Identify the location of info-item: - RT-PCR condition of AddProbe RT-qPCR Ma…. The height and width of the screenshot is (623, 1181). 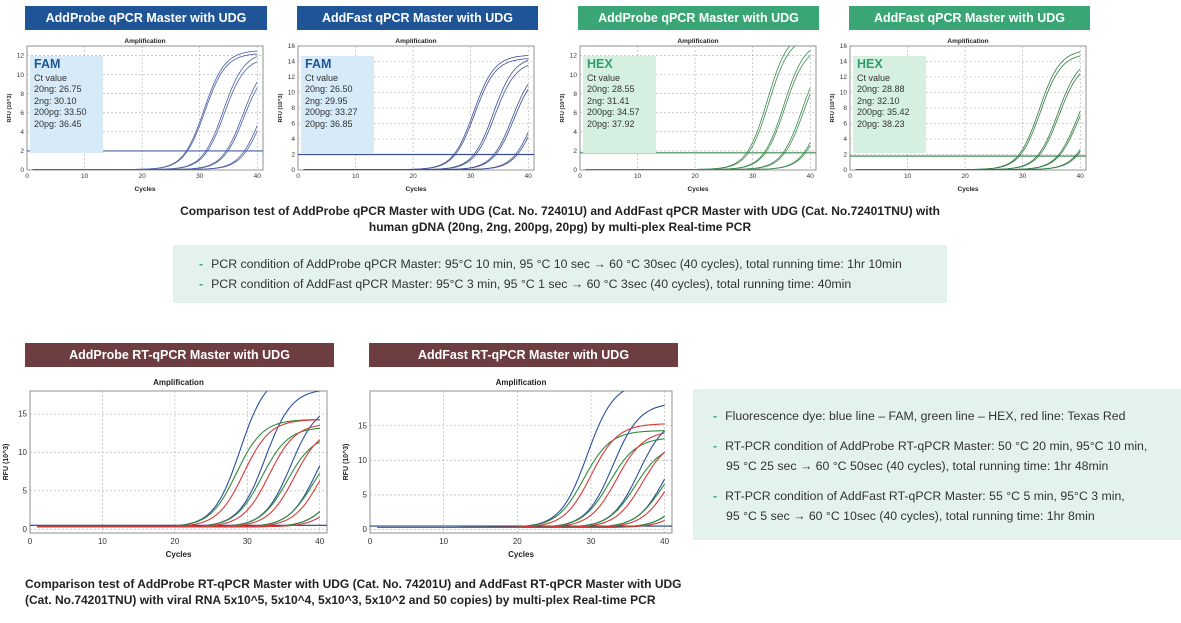
(930, 446).